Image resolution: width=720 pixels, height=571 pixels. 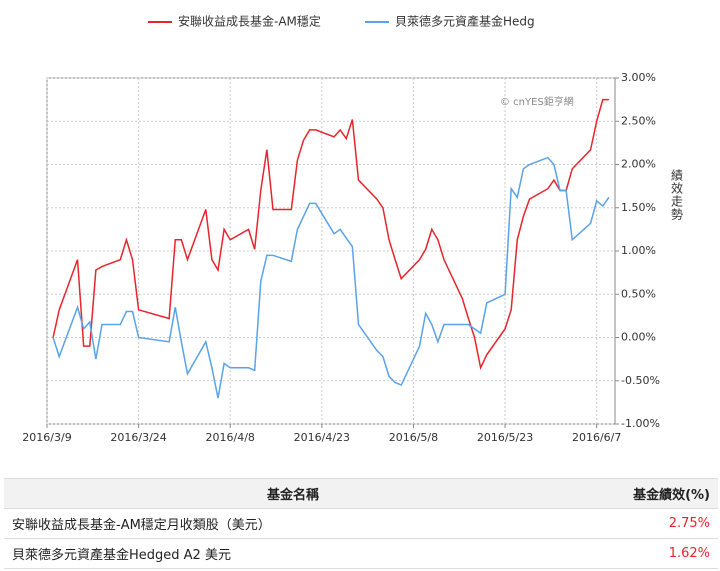 What do you see at coordinates (596, 437) in the screenshot?
I see `x-tick-label: 2016/6/7` at bounding box center [596, 437].